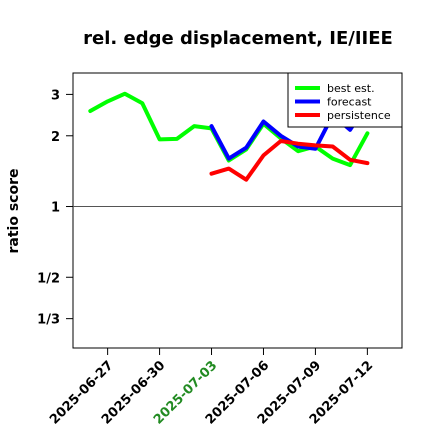 The image size is (440, 440). Describe the element at coordinates (55, 137) in the screenshot. I see `y-tick-label: 2` at that location.